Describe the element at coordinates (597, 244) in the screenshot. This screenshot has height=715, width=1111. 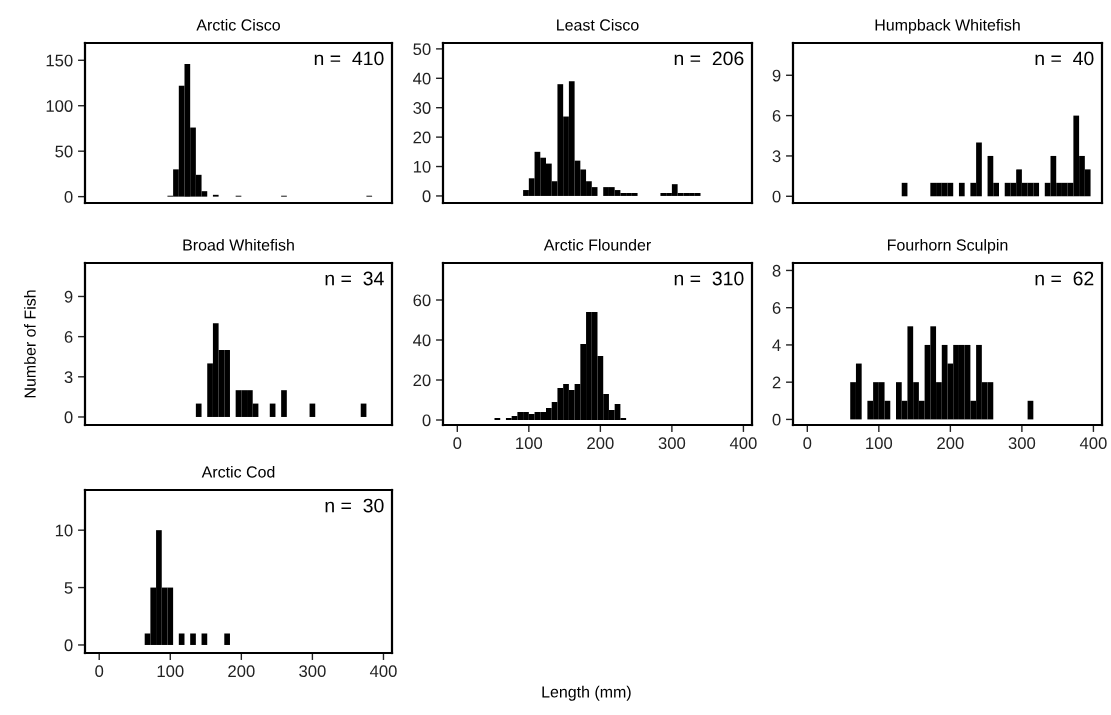
I see `chart-title: Arctic Flounder` at that location.